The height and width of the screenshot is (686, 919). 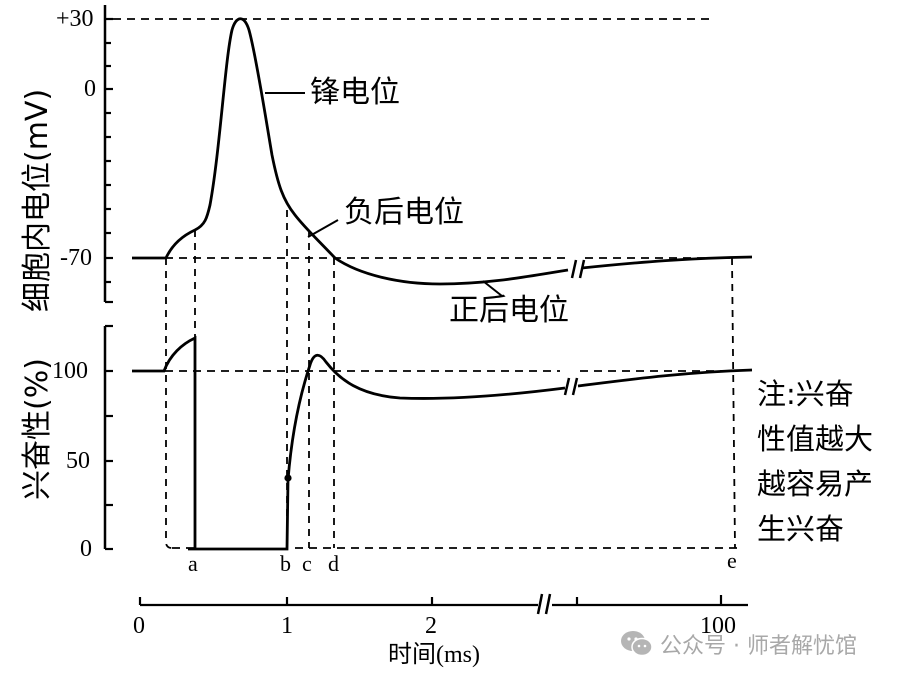 What do you see at coordinates (815, 484) in the screenshot?
I see `note-line-3: 越容易产` at bounding box center [815, 484].